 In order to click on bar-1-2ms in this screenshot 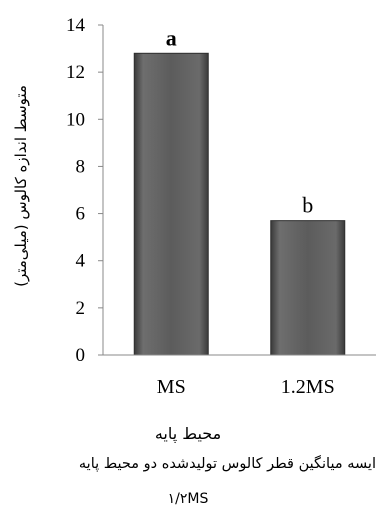, I will do `click(308, 288)`.